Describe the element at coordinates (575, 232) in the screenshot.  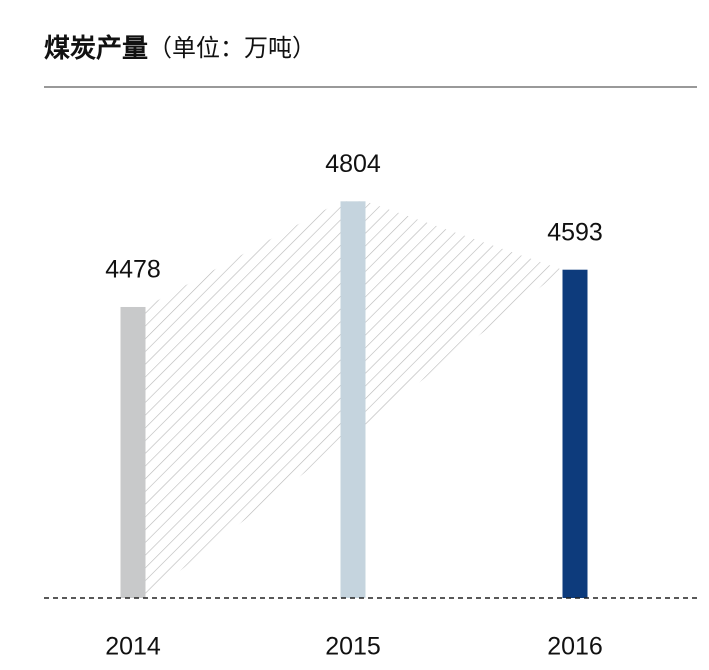
I see `value-label: 4593` at that location.